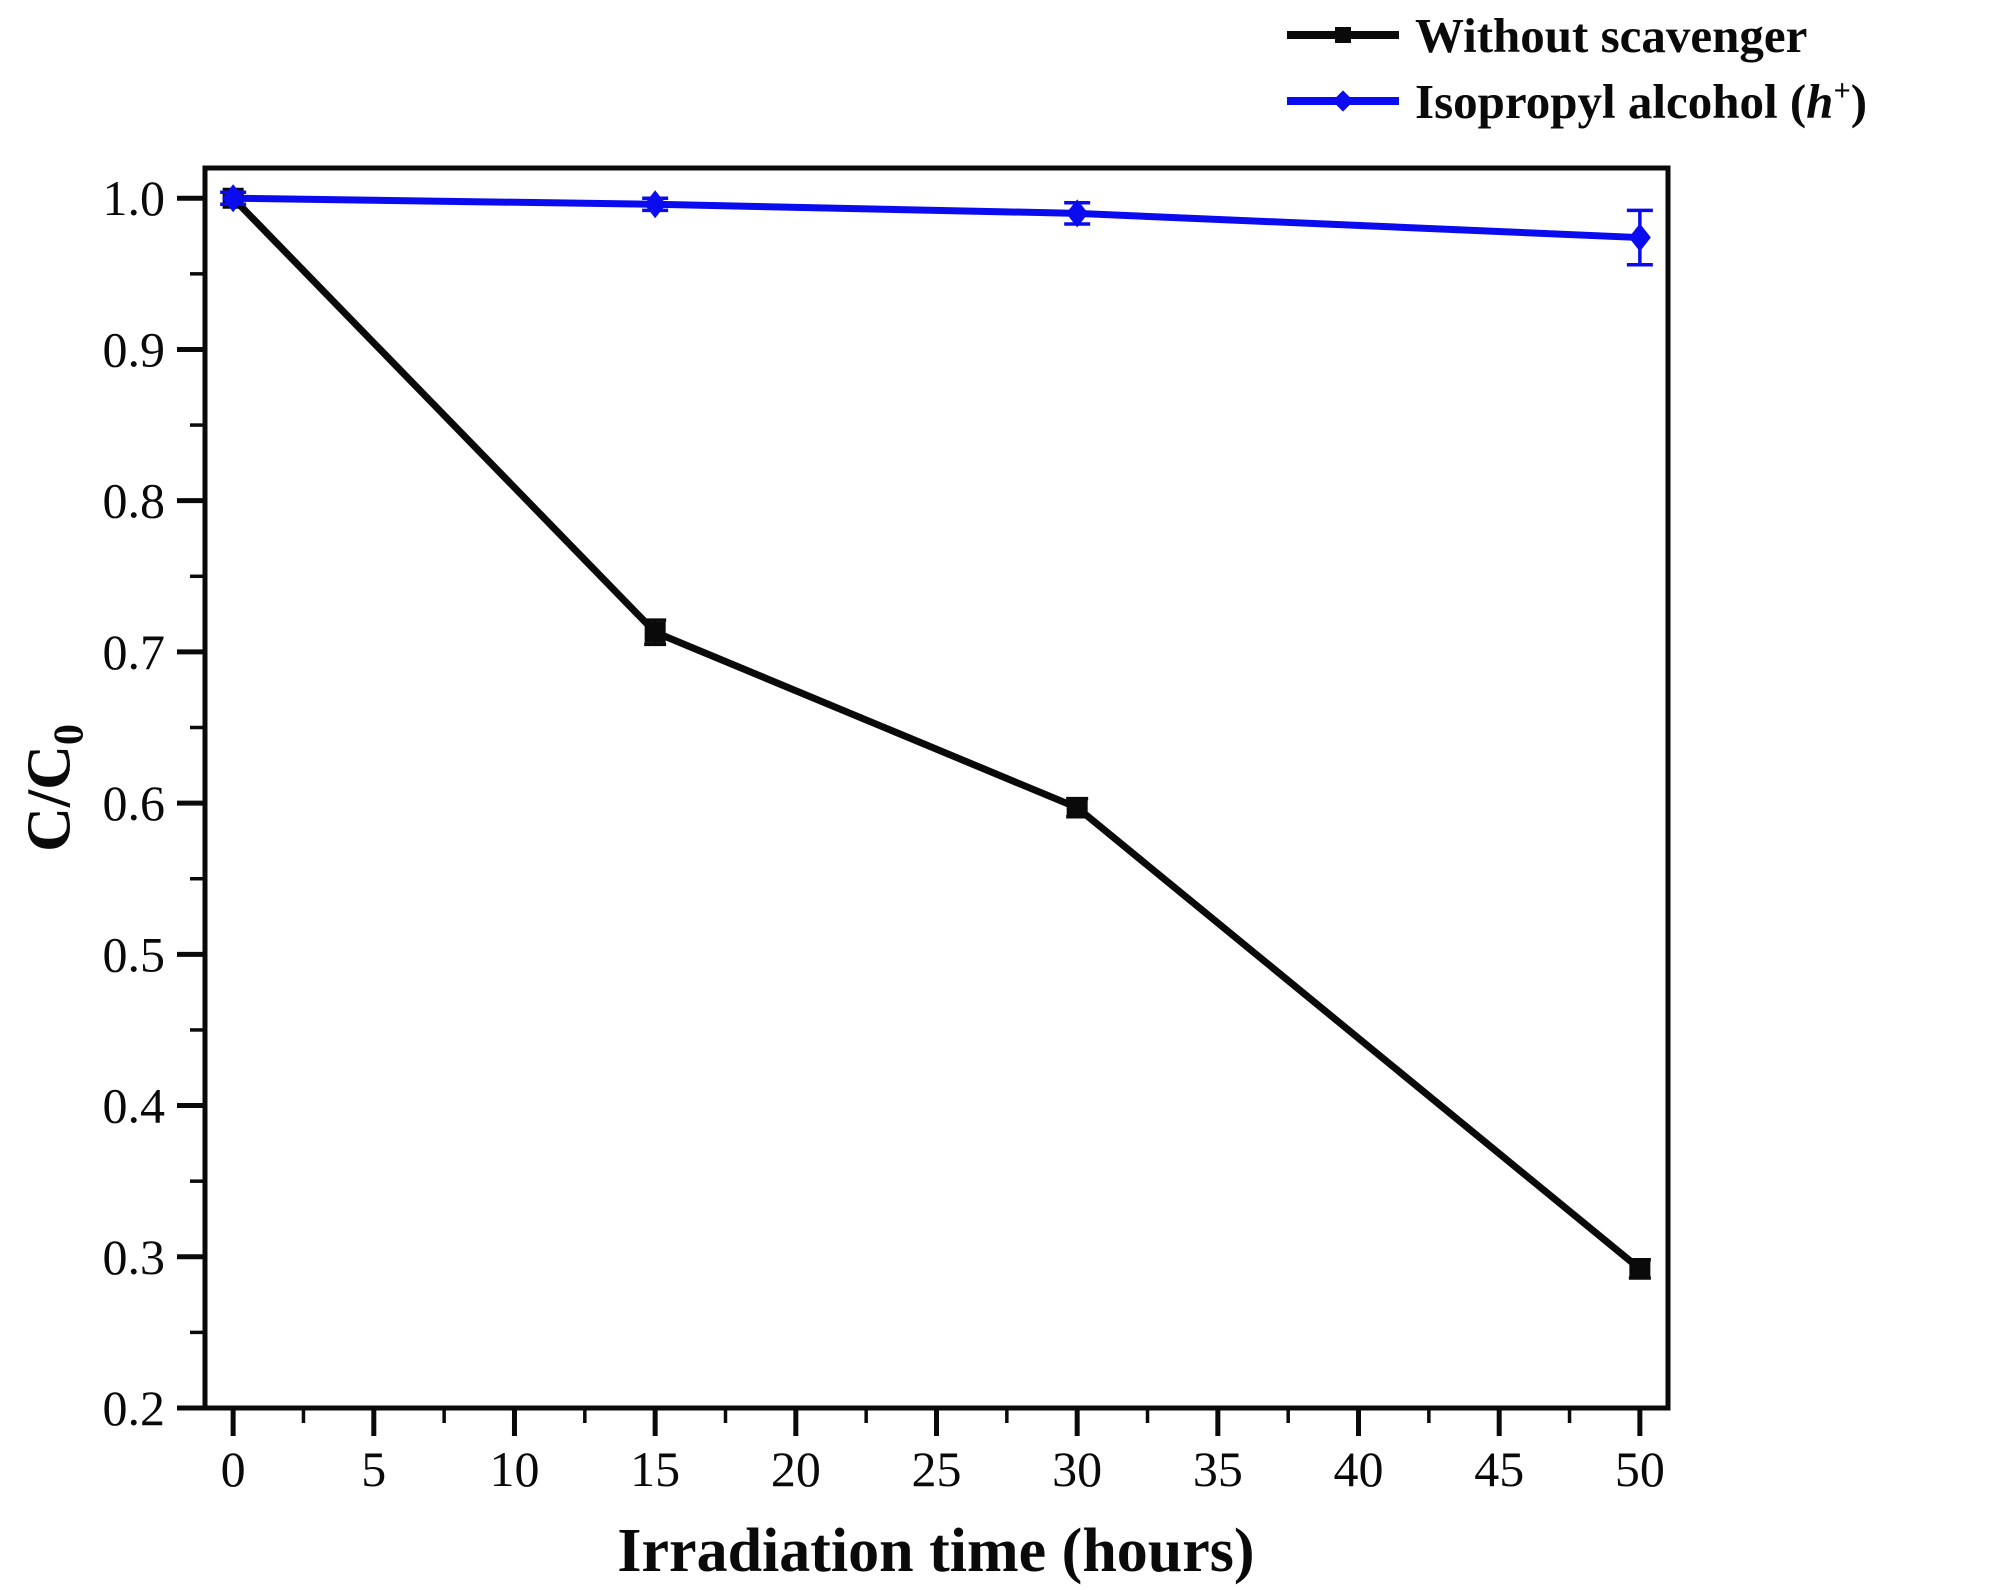 The width and height of the screenshot is (2010, 1590). Describe the element at coordinates (134, 1106) in the screenshot. I see `y-tick-label: 0.4` at that location.